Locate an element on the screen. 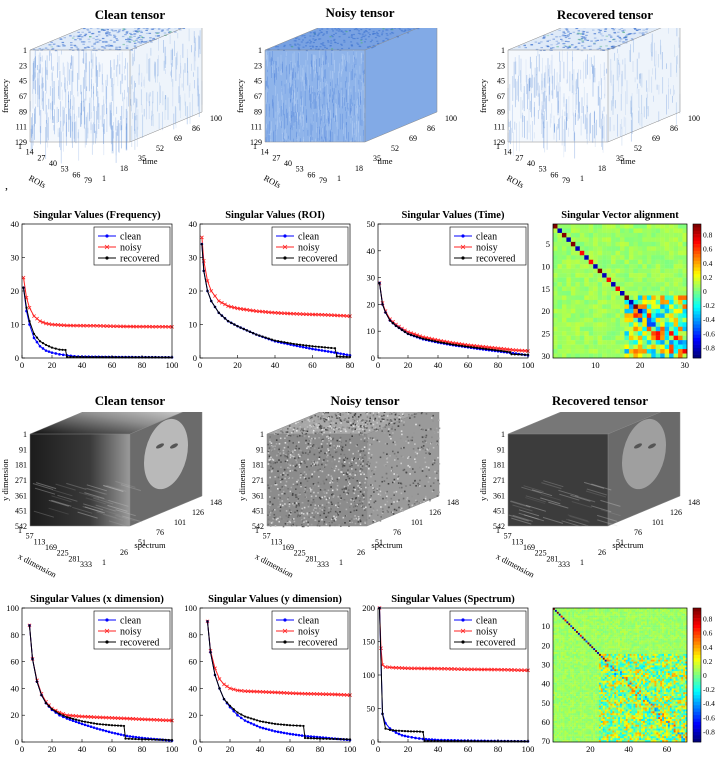 The width and height of the screenshot is (717, 762). depth-tick-label: 1 is located at coordinates (20, 146).